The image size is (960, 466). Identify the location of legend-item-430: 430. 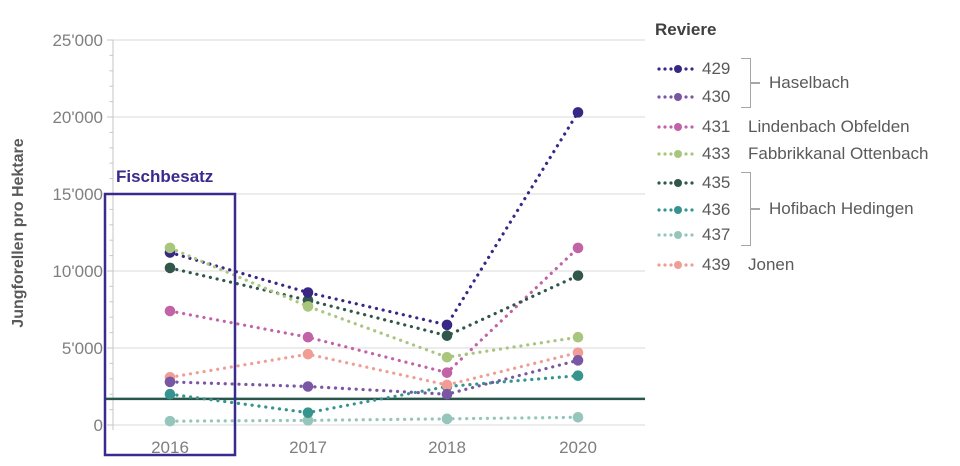
(697, 97).